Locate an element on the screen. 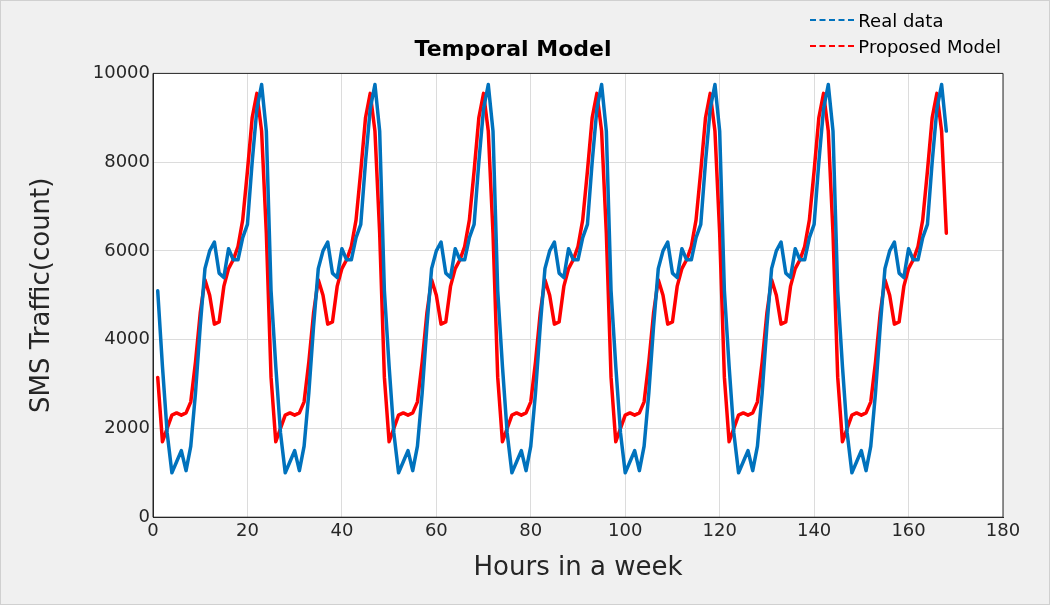  y-axis-title: SMS Traffic(count) is located at coordinates (40, 295).